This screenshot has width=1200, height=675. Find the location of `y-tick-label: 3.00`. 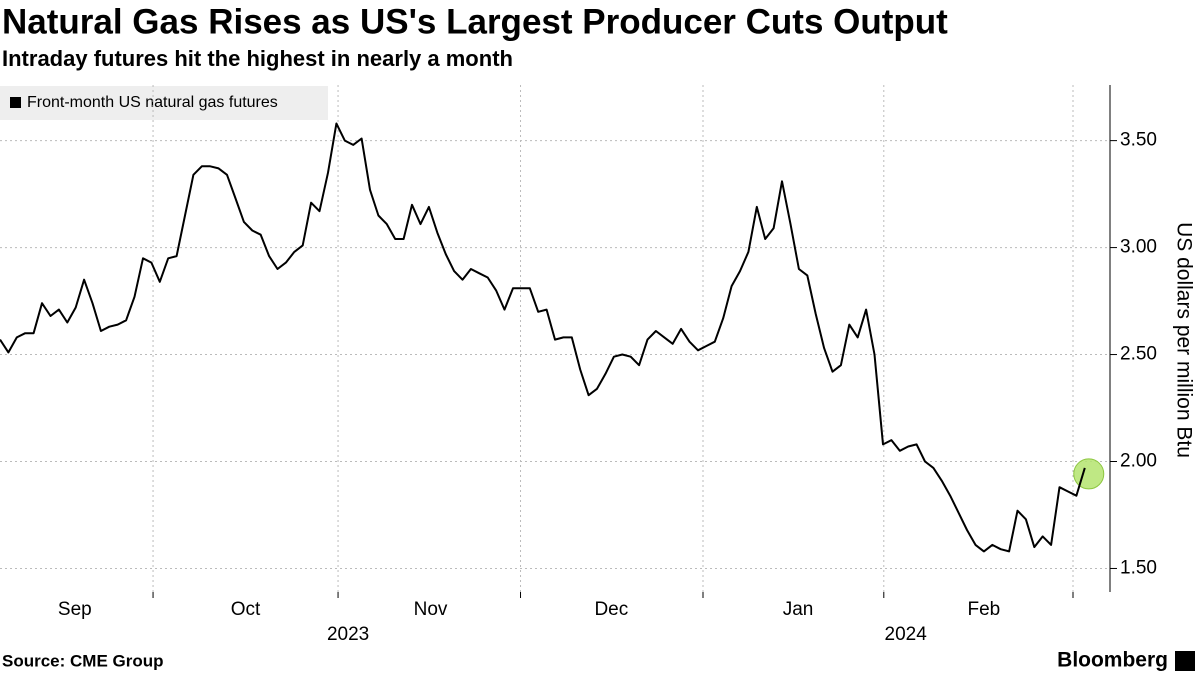

y-tick-label: 3.00 is located at coordinates (1138, 247).